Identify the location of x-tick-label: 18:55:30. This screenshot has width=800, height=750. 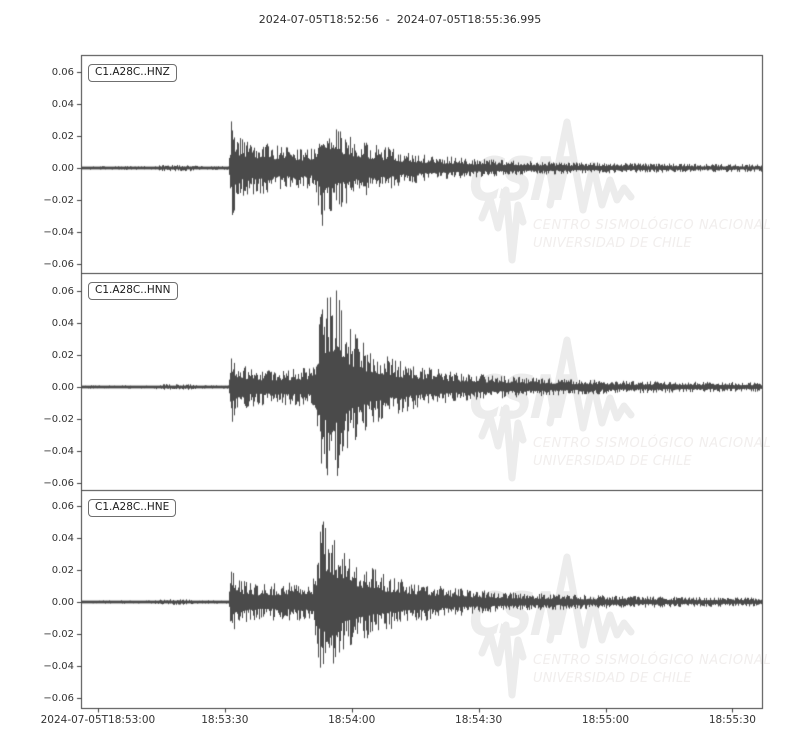
(732, 720).